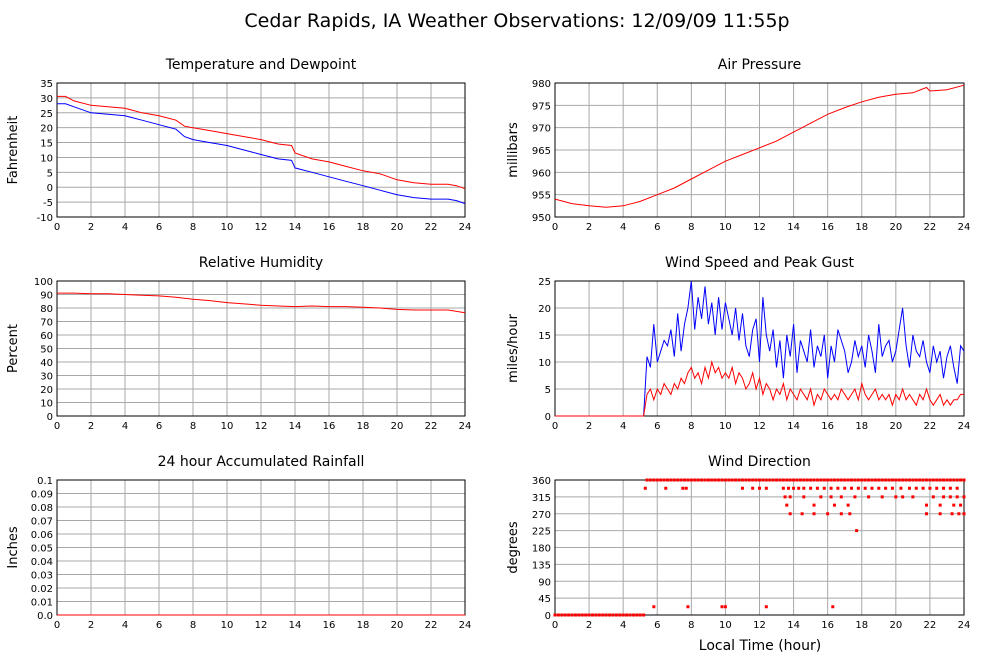 This screenshot has height=663, width=999. Describe the element at coordinates (159, 227) in the screenshot. I see `x-tick-label: 6` at that location.